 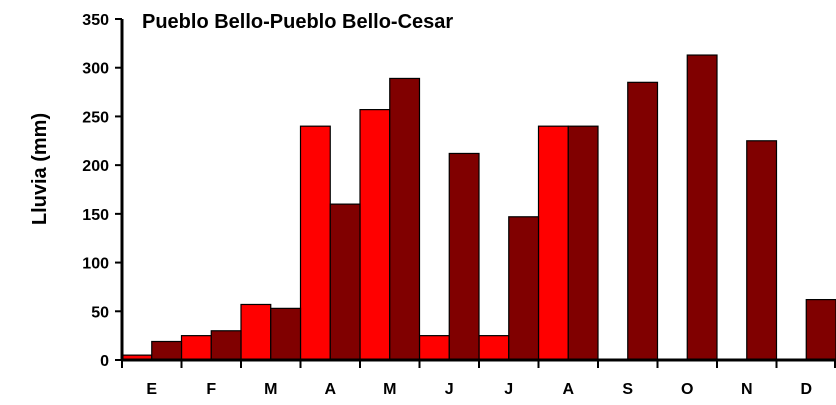 I want to click on x-tick-label-D: D, so click(x=806, y=389).